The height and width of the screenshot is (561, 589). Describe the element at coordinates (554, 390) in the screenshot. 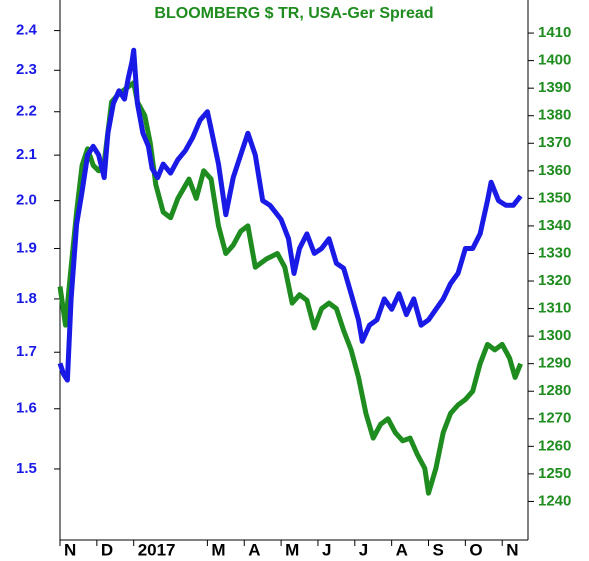

I see `y2-tick-label: 1280` at that location.